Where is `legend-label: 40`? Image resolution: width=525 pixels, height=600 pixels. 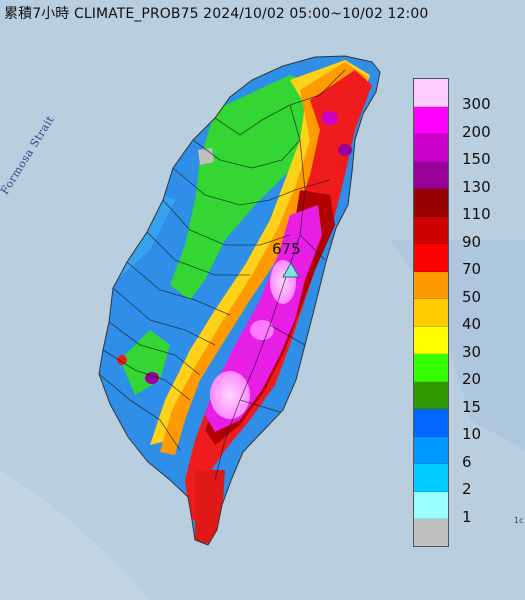 legend-label: 40 is located at coordinates (472, 324).